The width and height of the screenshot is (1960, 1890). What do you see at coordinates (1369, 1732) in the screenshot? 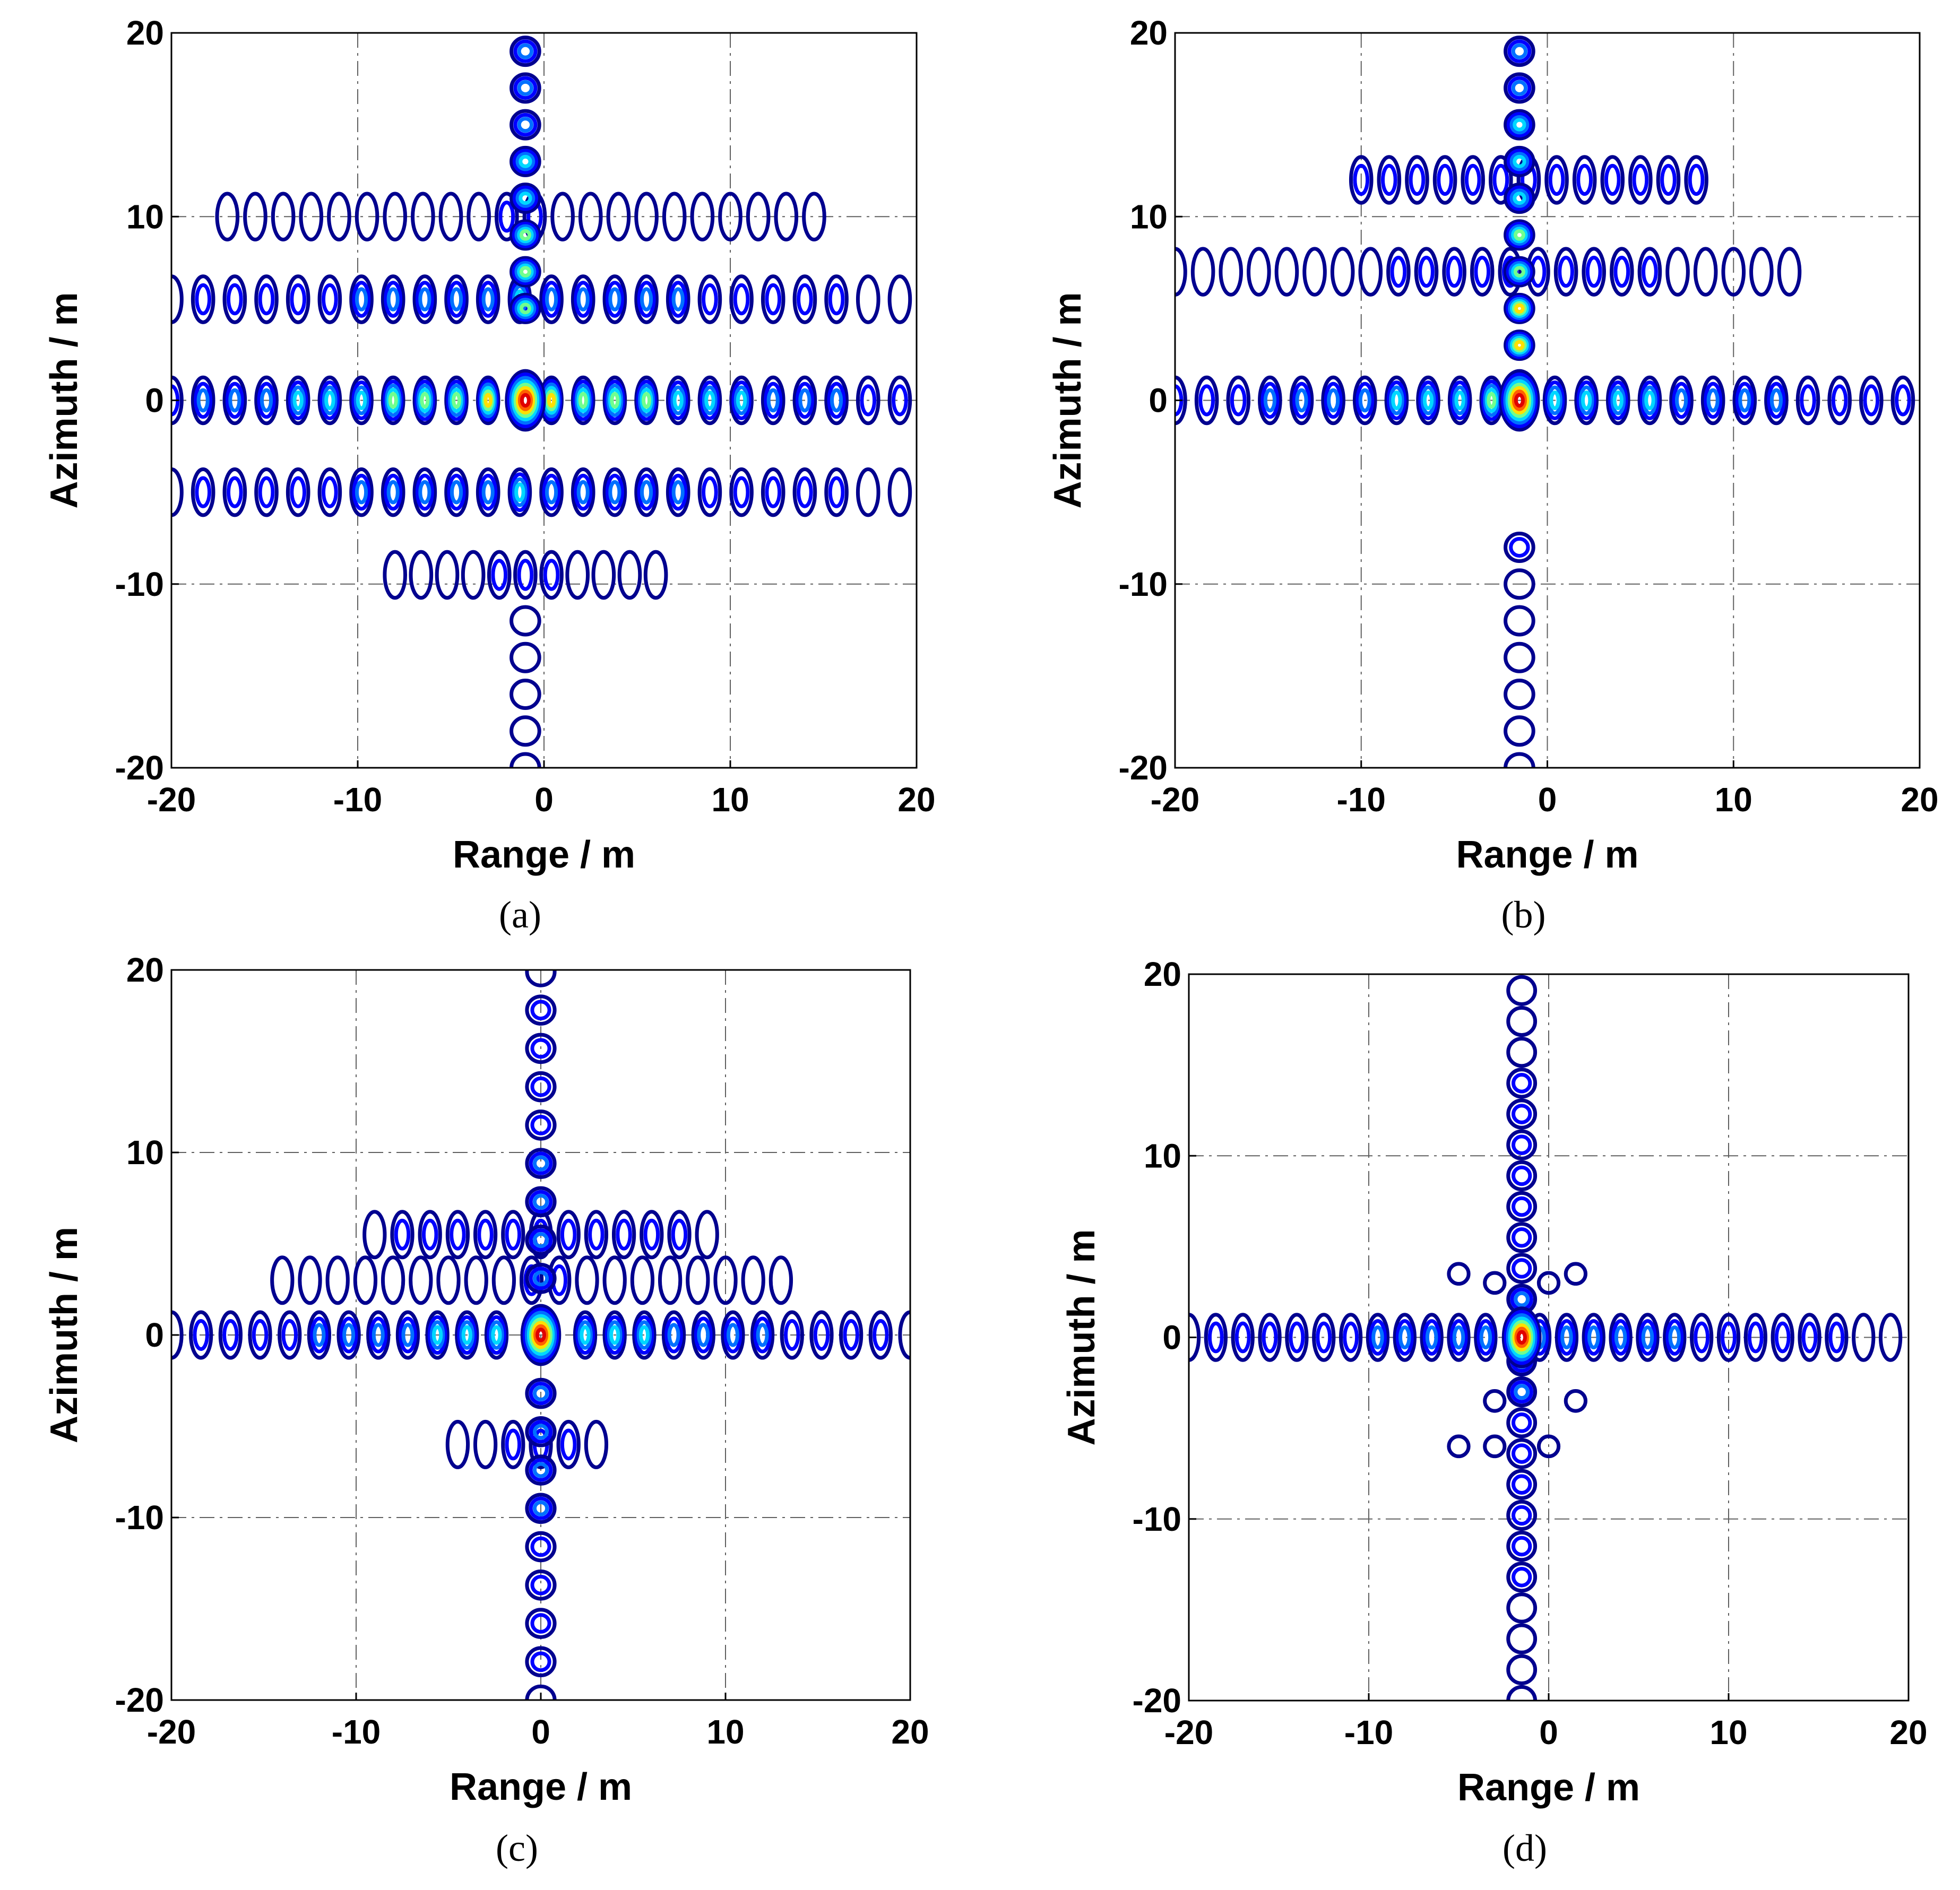
I see `x-tick-label: -10` at bounding box center [1369, 1732].